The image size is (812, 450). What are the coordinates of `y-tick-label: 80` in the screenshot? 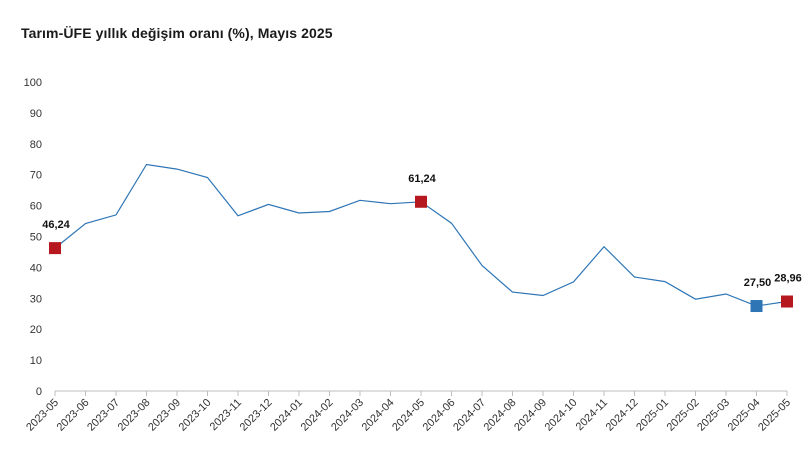 It's located at (36, 145).